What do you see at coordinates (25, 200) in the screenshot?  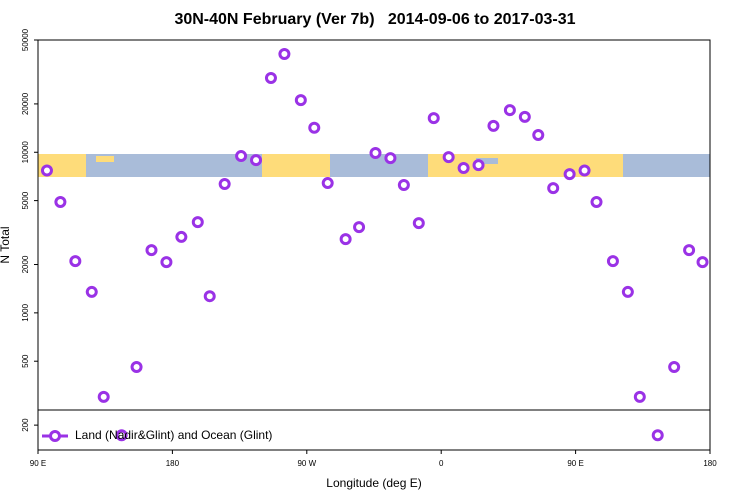 I see `y-tick-label: 5000` at bounding box center [25, 200].